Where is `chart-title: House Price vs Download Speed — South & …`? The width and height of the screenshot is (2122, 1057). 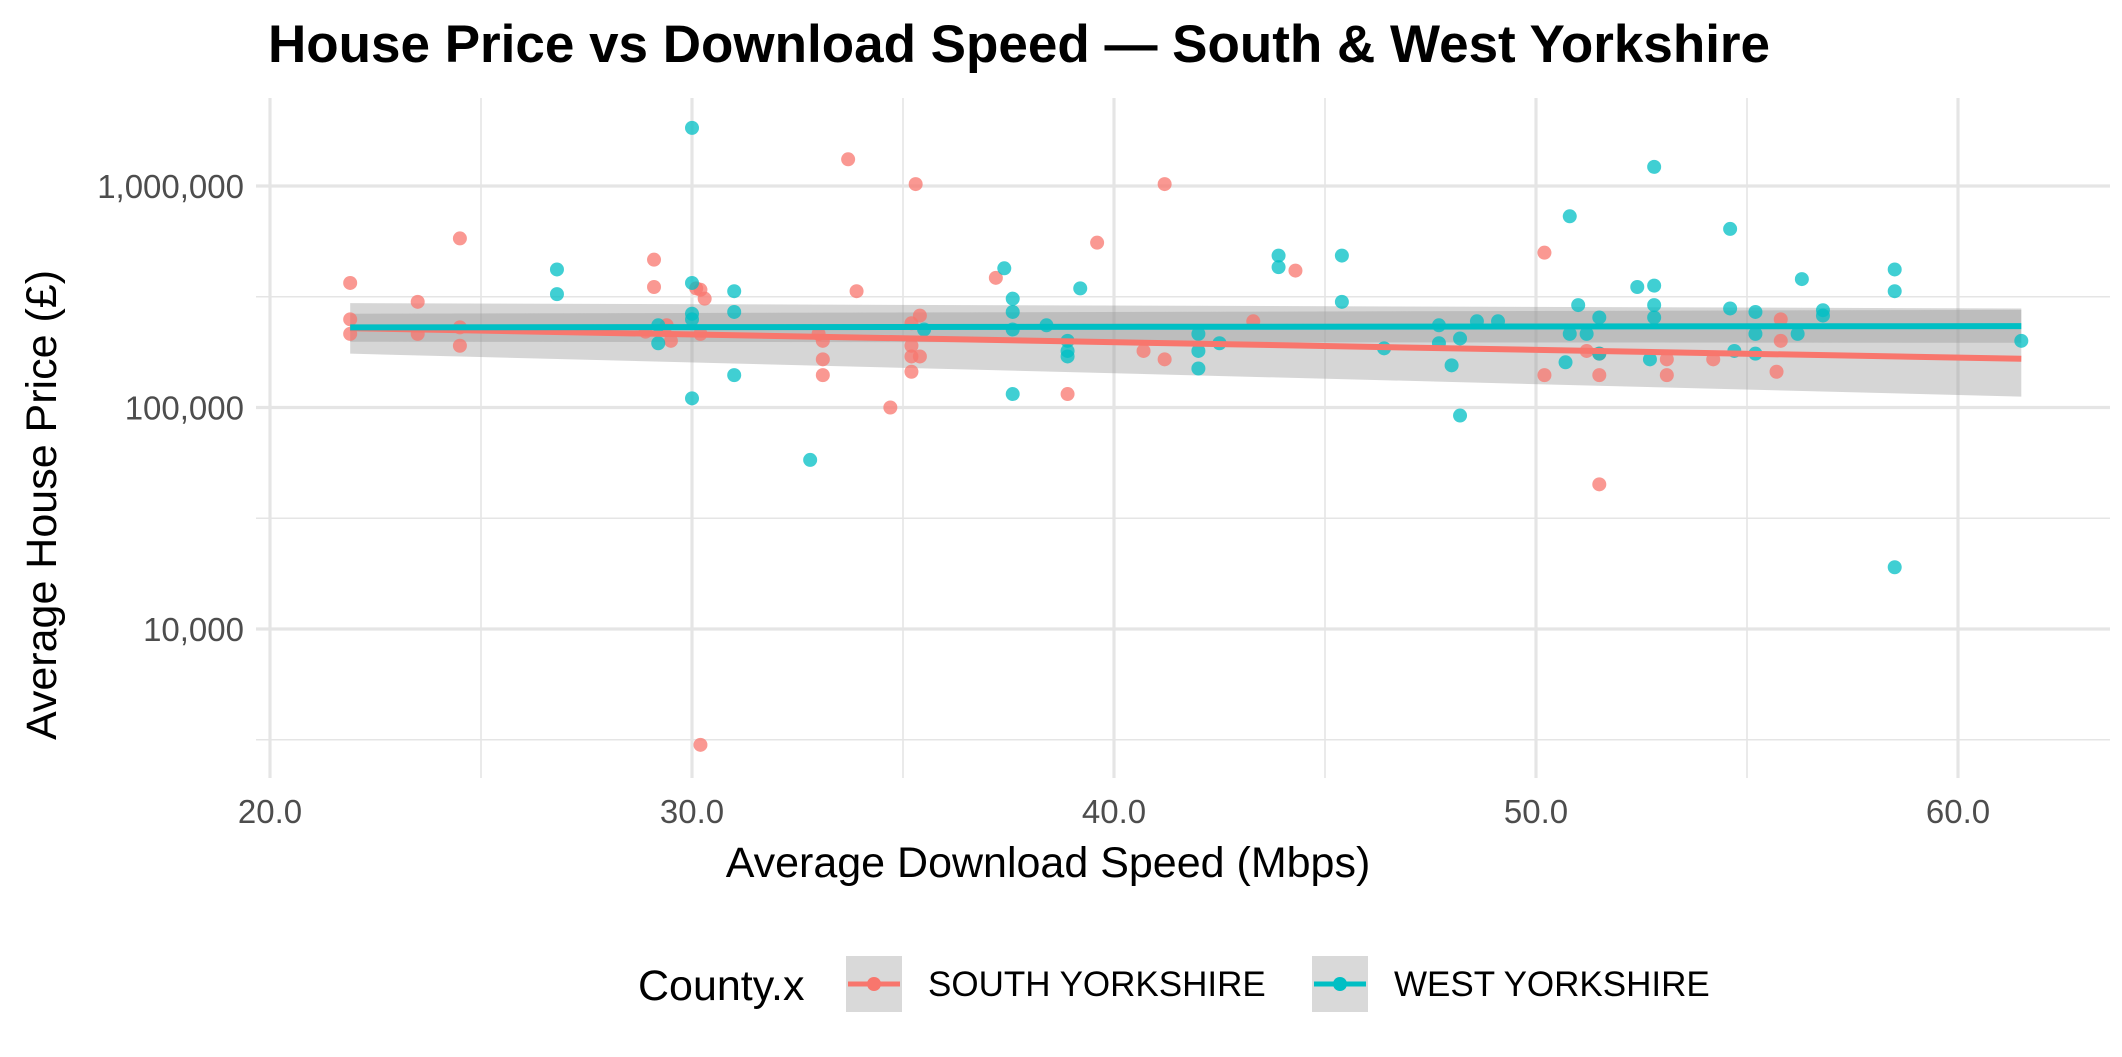
chart-title: House Price vs Download Speed — South & … is located at coordinates (1019, 44).